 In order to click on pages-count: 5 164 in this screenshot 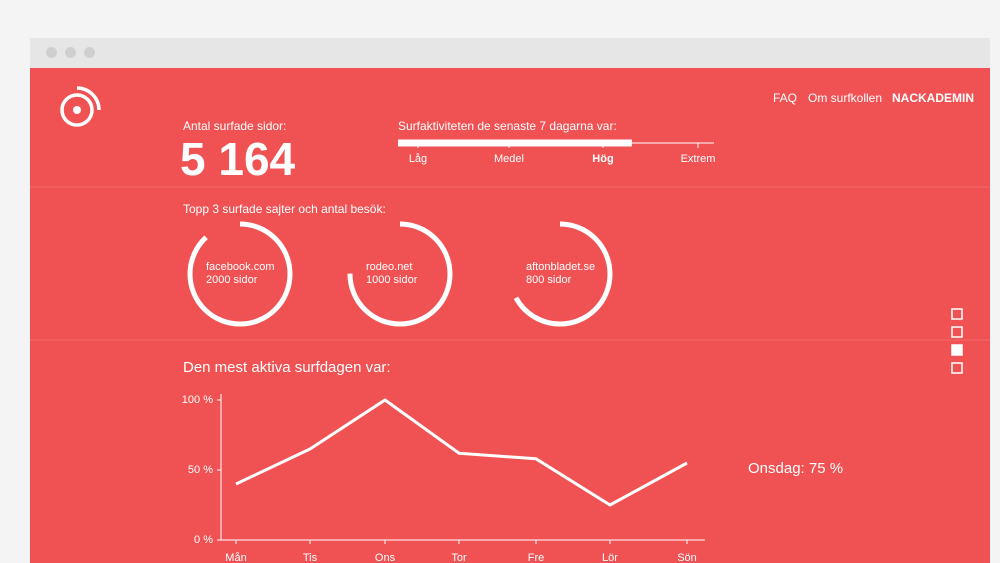, I will do `click(238, 159)`.